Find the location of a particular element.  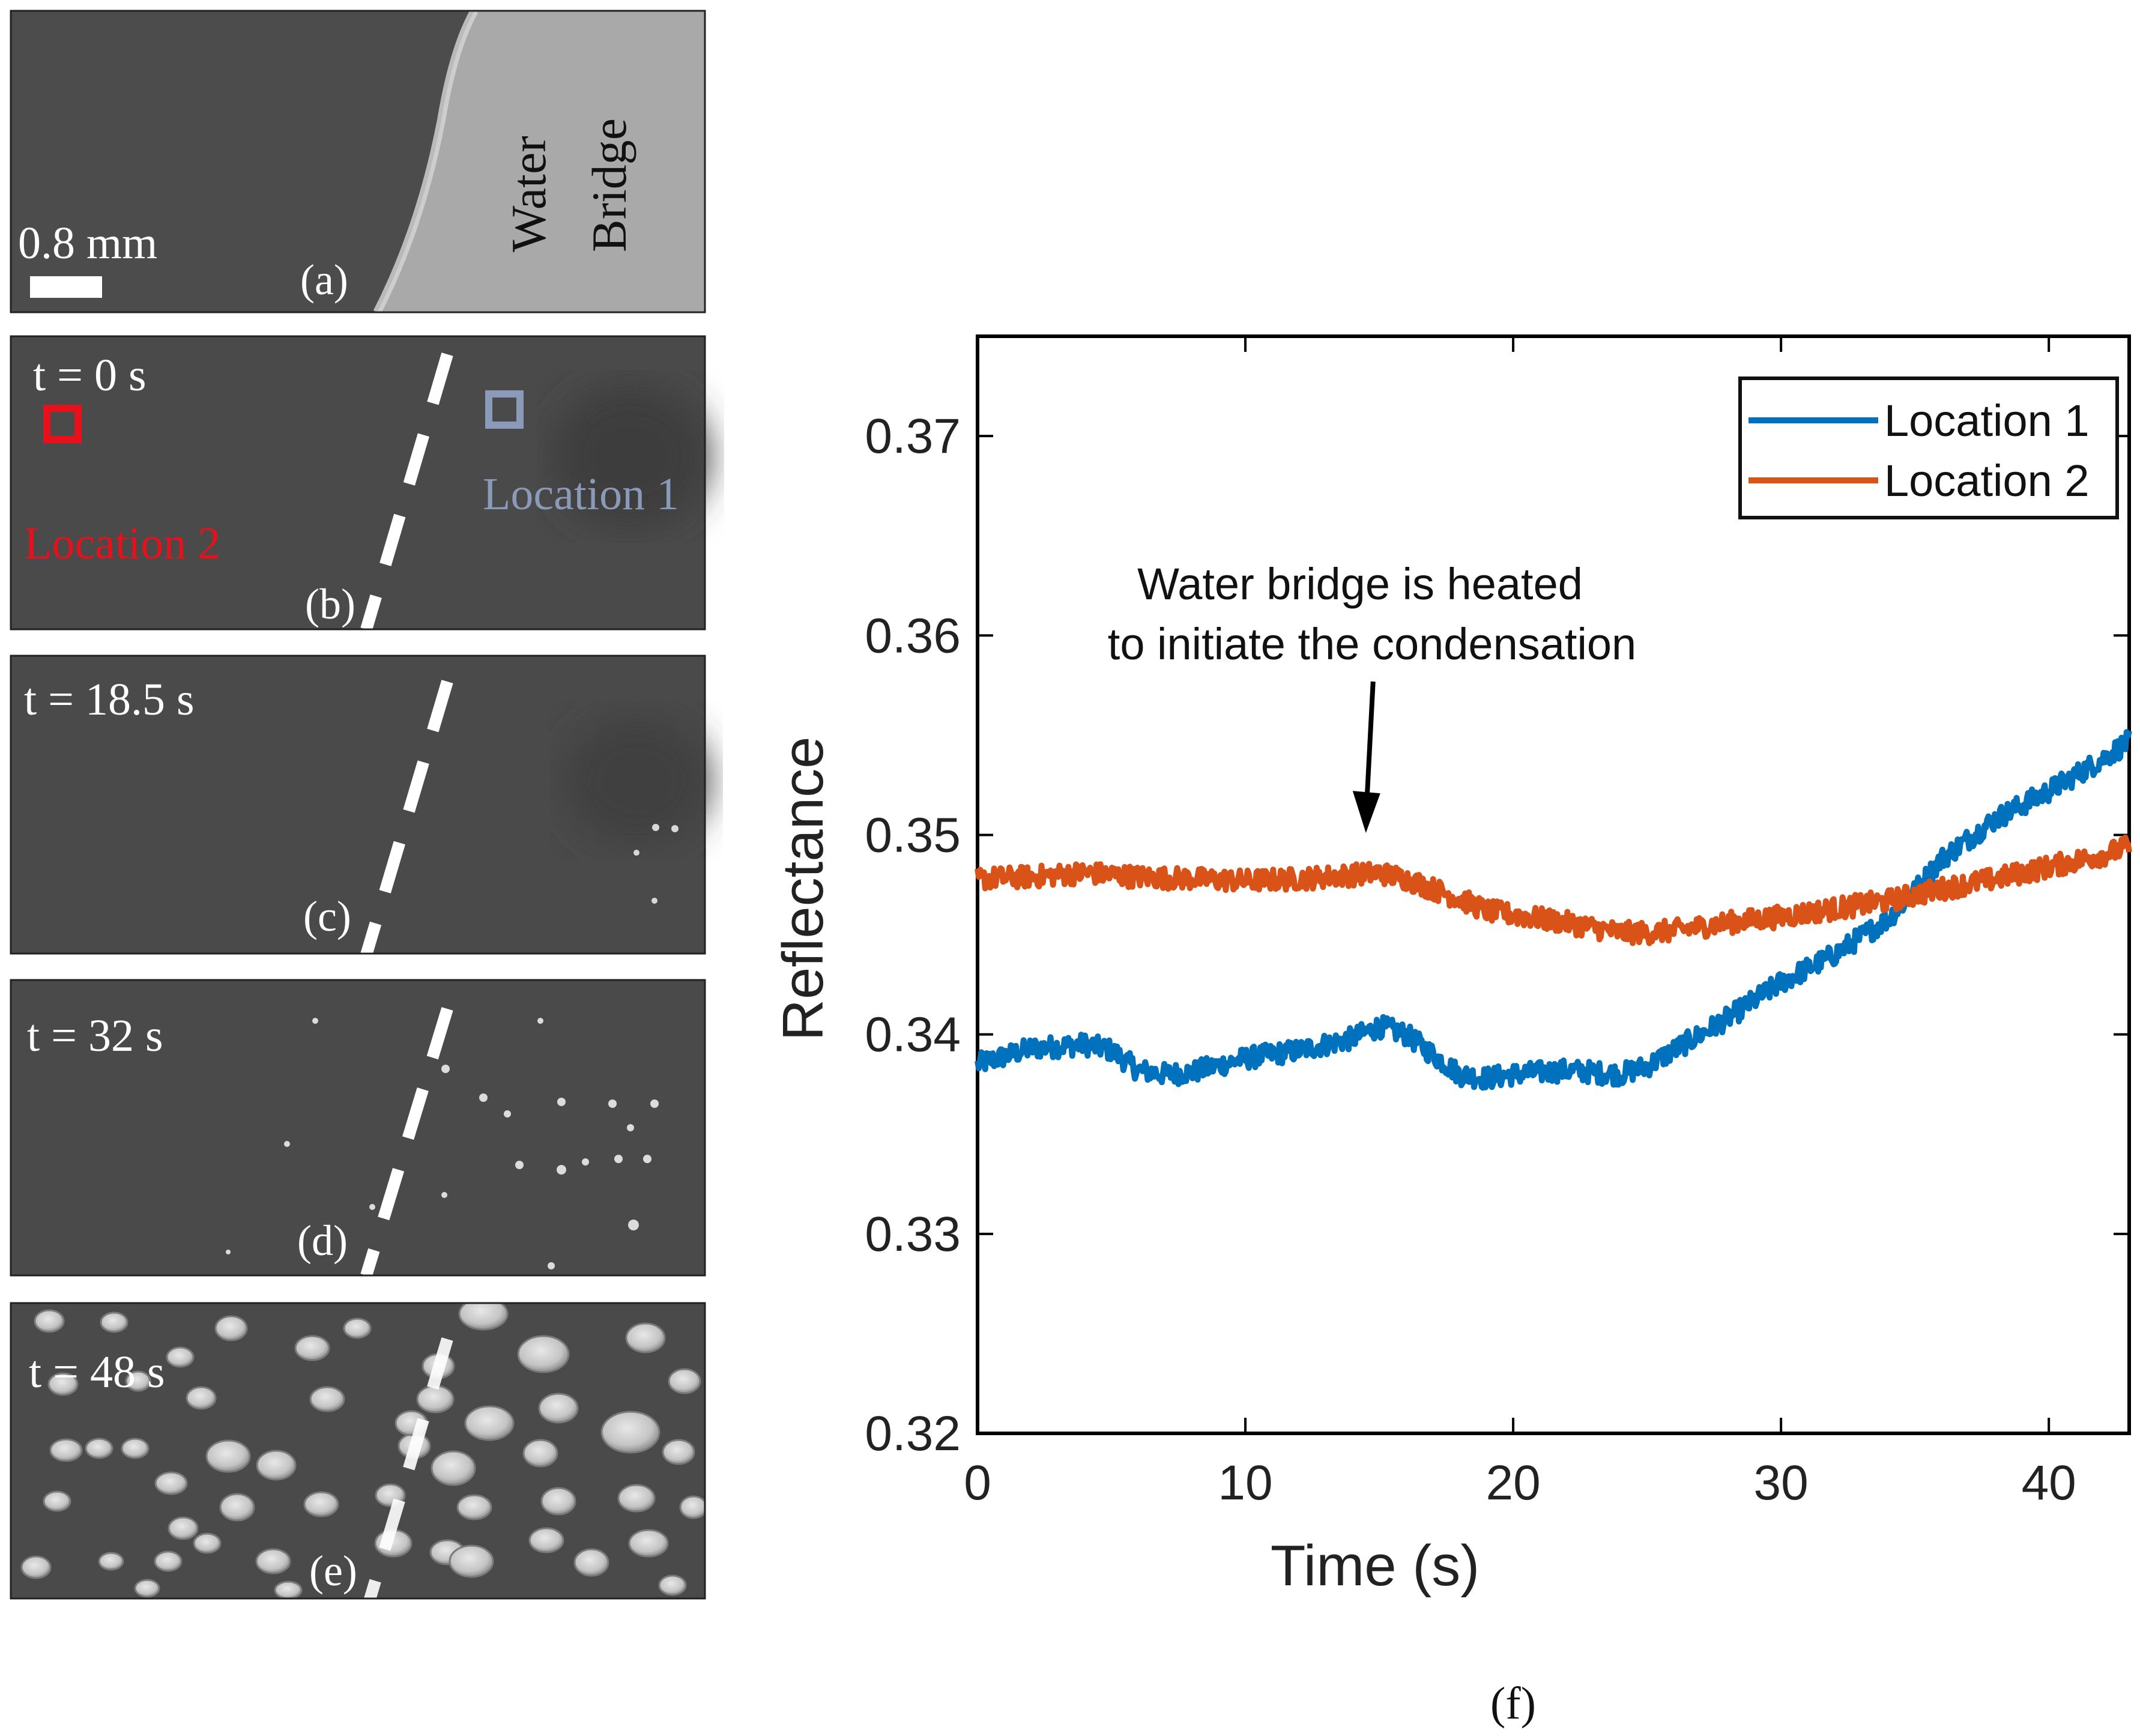

panel-e-border is located at coordinates (358, 1451).